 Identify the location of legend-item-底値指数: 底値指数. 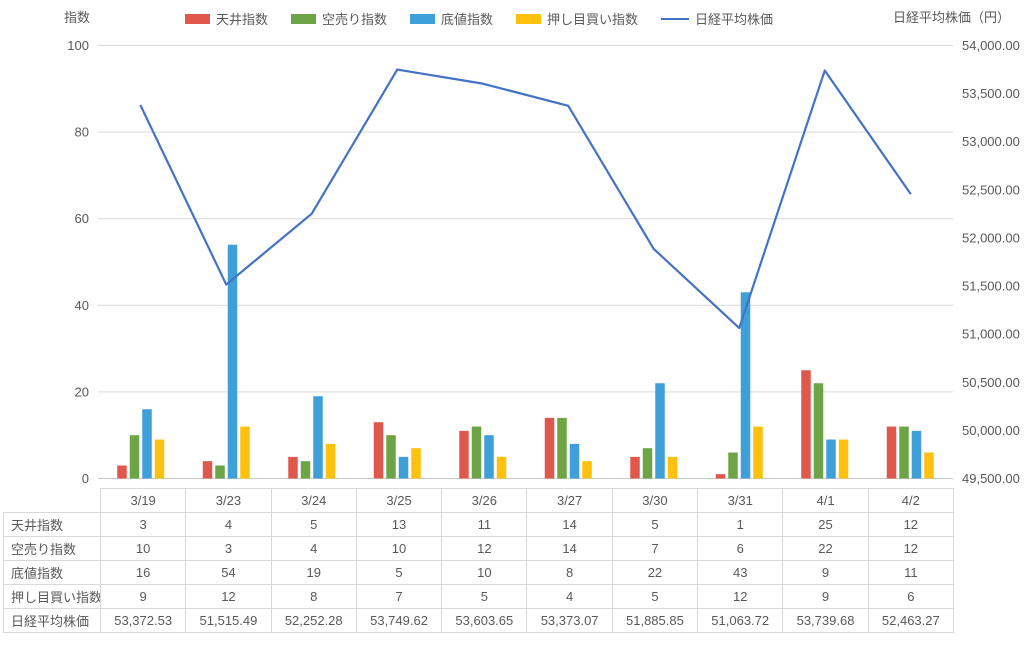
(451, 18).